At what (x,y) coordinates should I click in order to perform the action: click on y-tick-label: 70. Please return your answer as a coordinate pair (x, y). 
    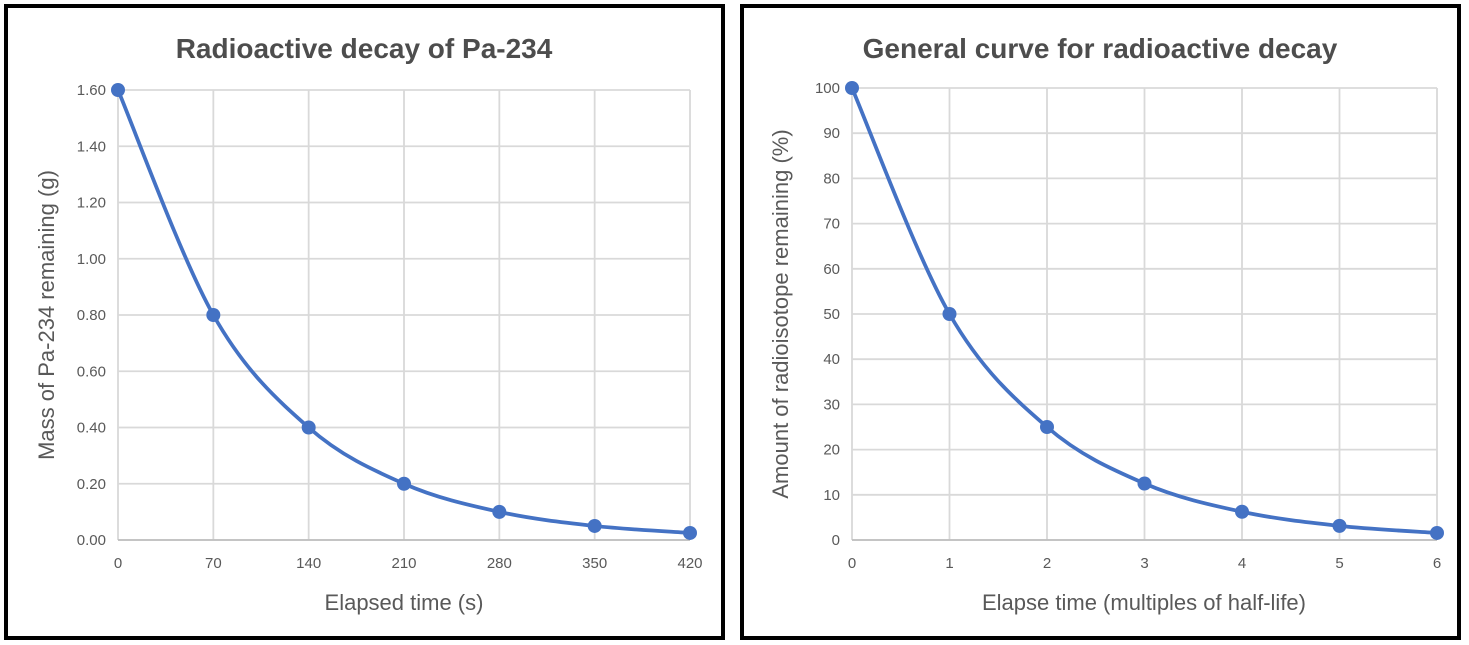
    Looking at the image, I should click on (831, 224).